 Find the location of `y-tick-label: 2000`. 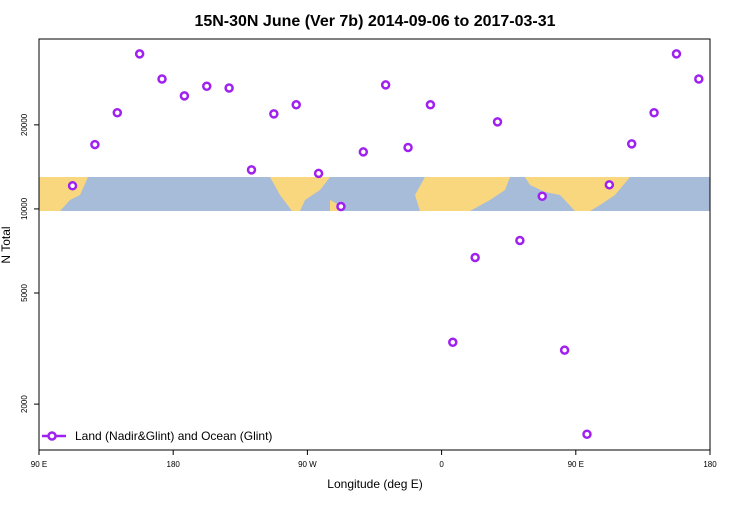

y-tick-label: 2000 is located at coordinates (24, 404).